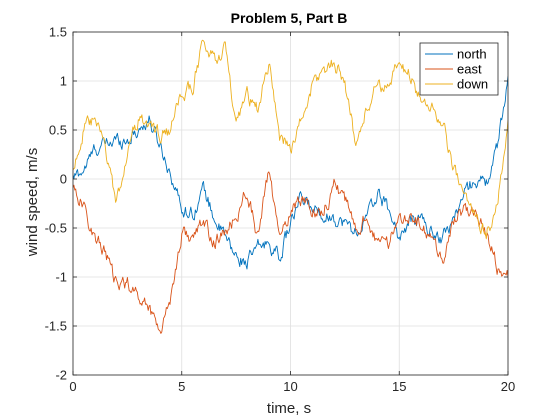 Image resolution: width=560 pixels, height=420 pixels. Describe the element at coordinates (399, 386) in the screenshot. I see `x-tick-label: 15` at that location.